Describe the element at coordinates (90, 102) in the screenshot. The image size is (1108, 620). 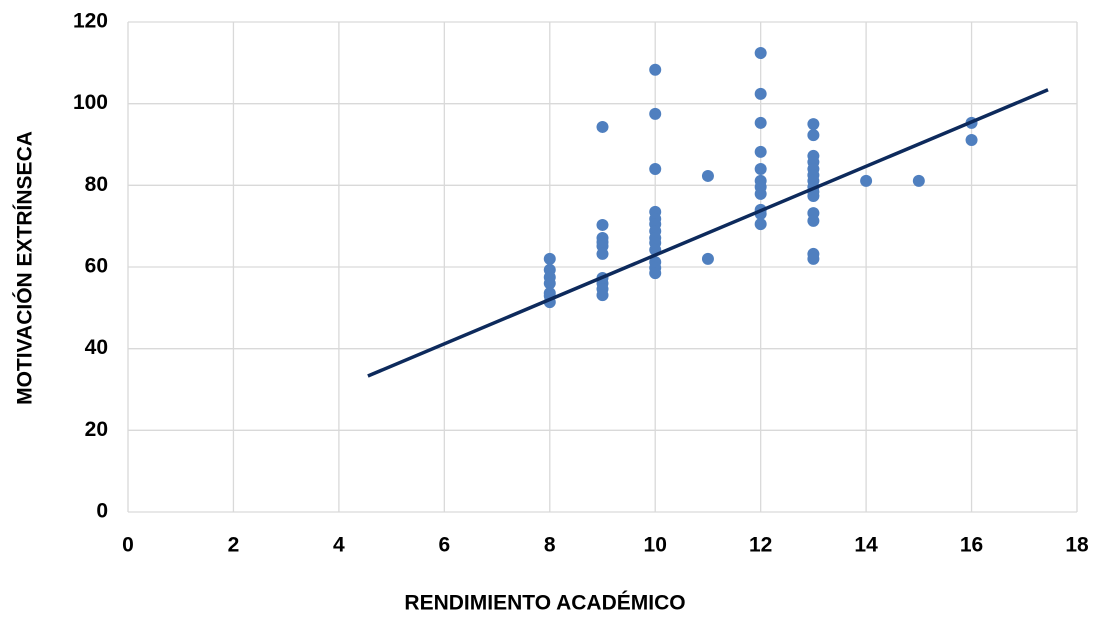
I see `y-tick-label: 100` at that location.